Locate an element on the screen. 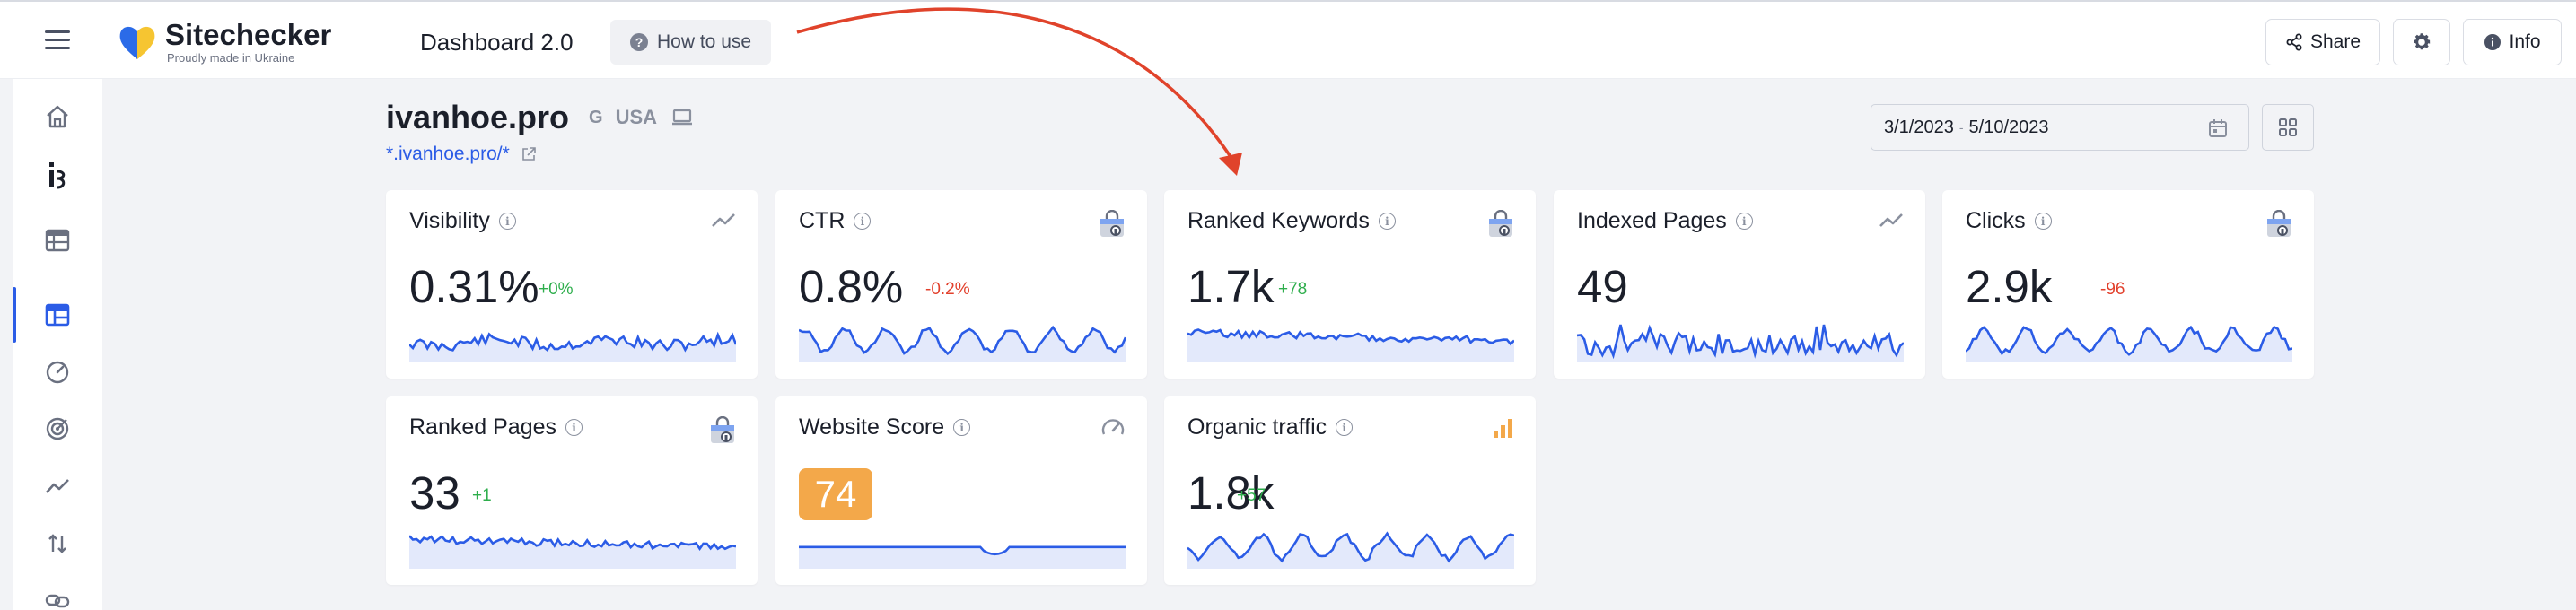 The image size is (2576, 610). metric-card: Visibility i 0.31% +0% is located at coordinates (572, 284).